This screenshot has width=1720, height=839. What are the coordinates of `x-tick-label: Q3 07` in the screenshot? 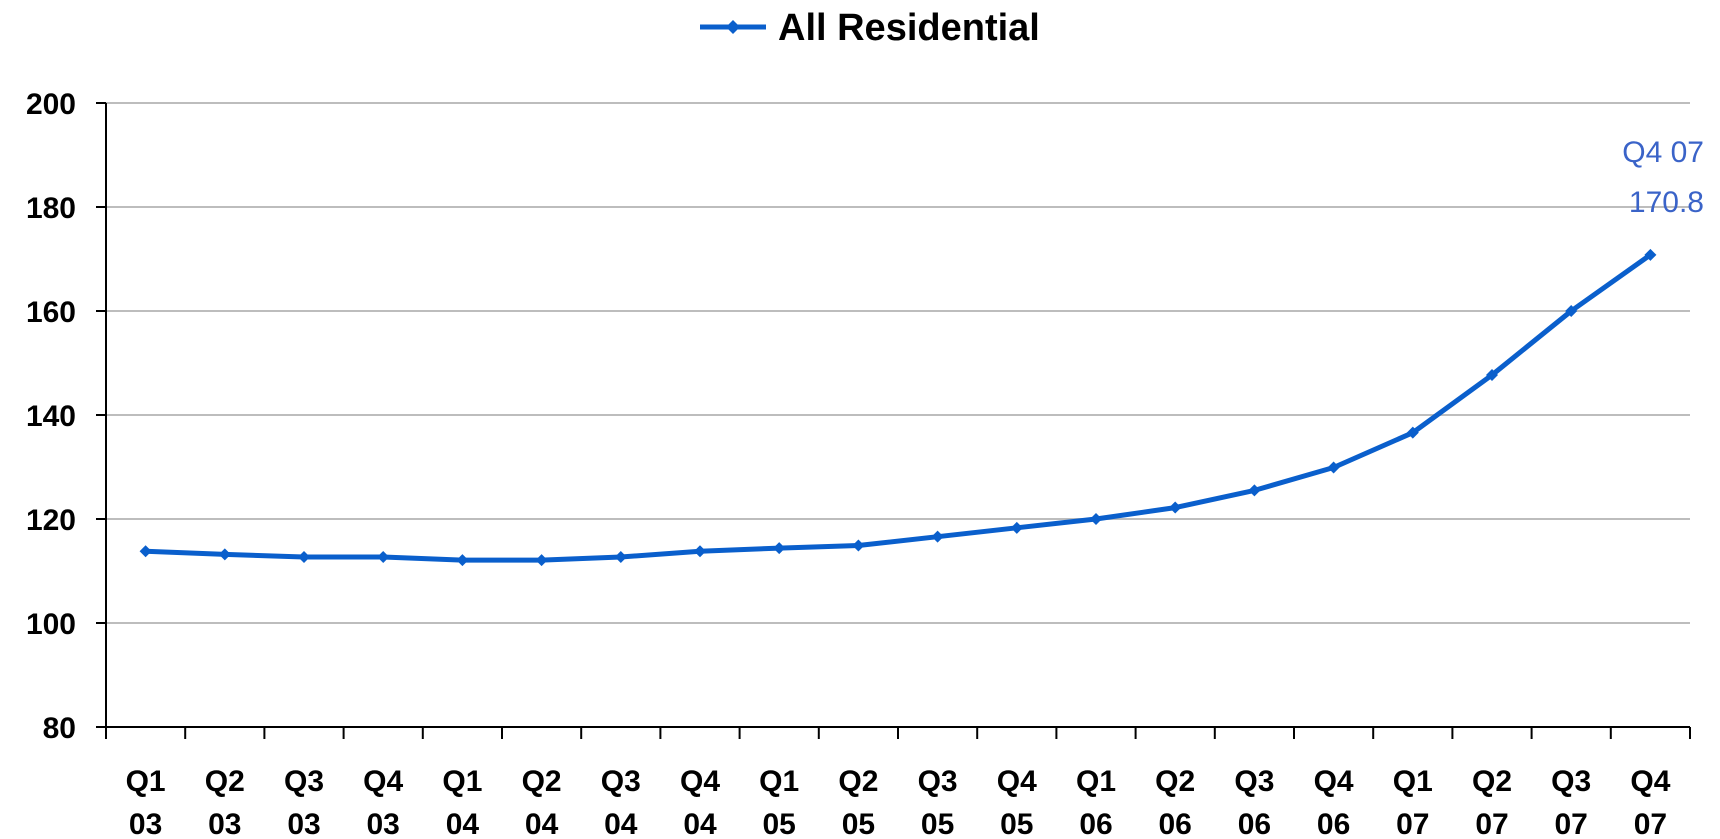 It's located at (1571, 802).